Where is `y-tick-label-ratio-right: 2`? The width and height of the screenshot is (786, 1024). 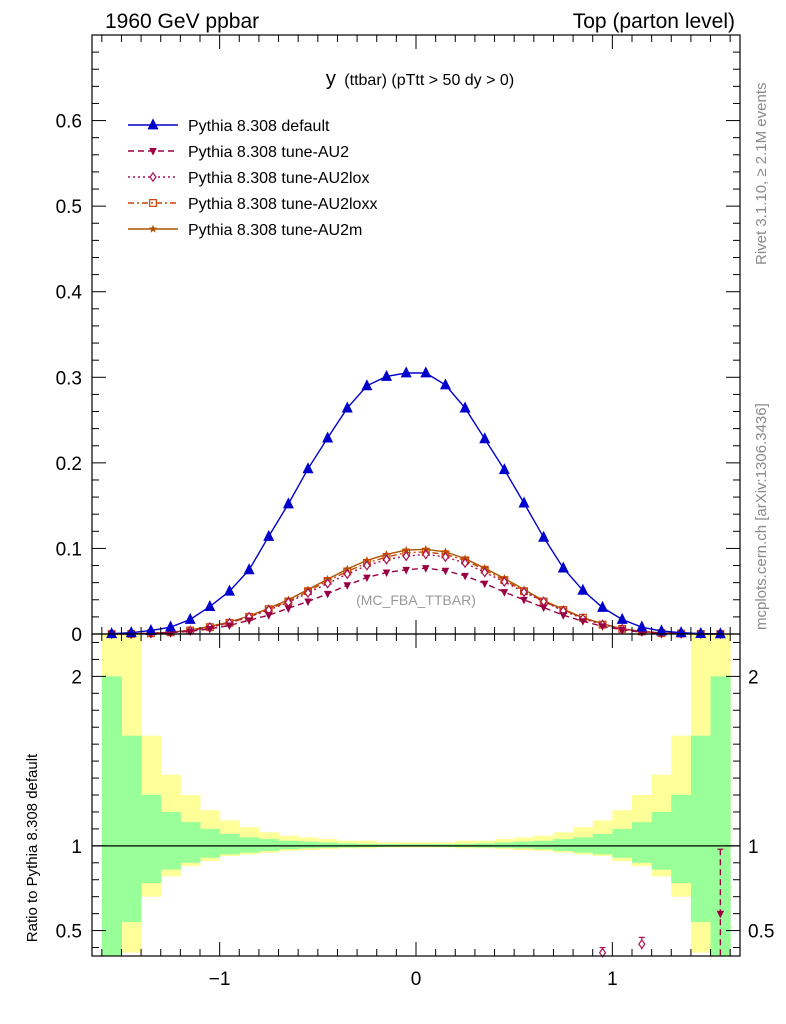 y-tick-label-ratio-right: 2 is located at coordinates (753, 677).